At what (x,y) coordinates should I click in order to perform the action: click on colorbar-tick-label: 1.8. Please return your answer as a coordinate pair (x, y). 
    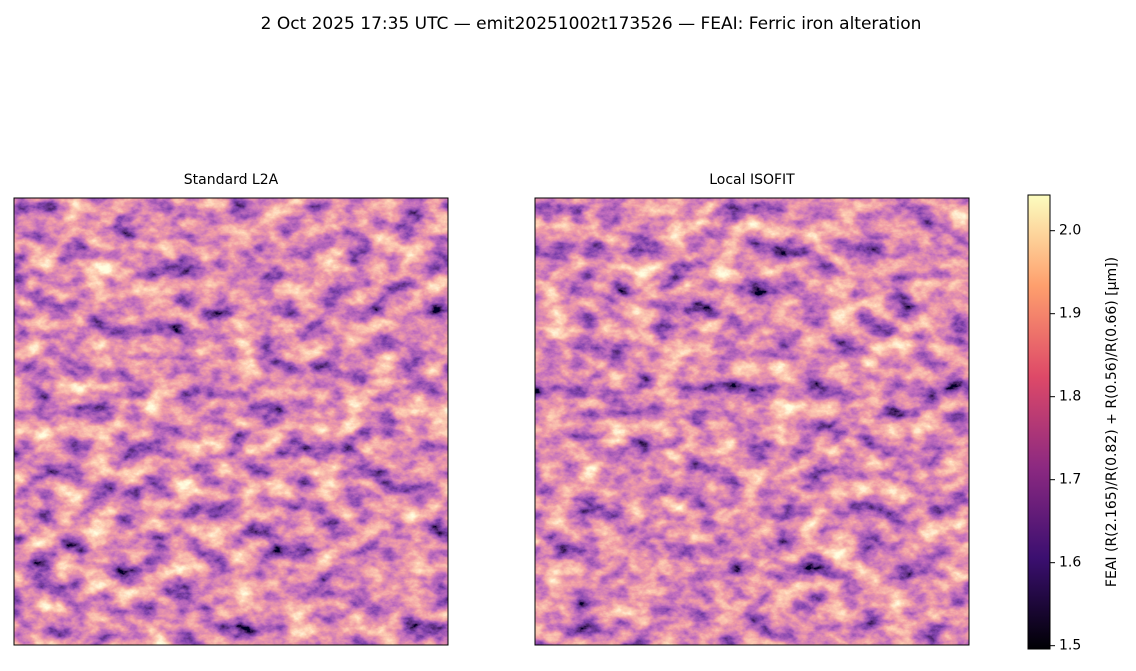
    Looking at the image, I should click on (1070, 397).